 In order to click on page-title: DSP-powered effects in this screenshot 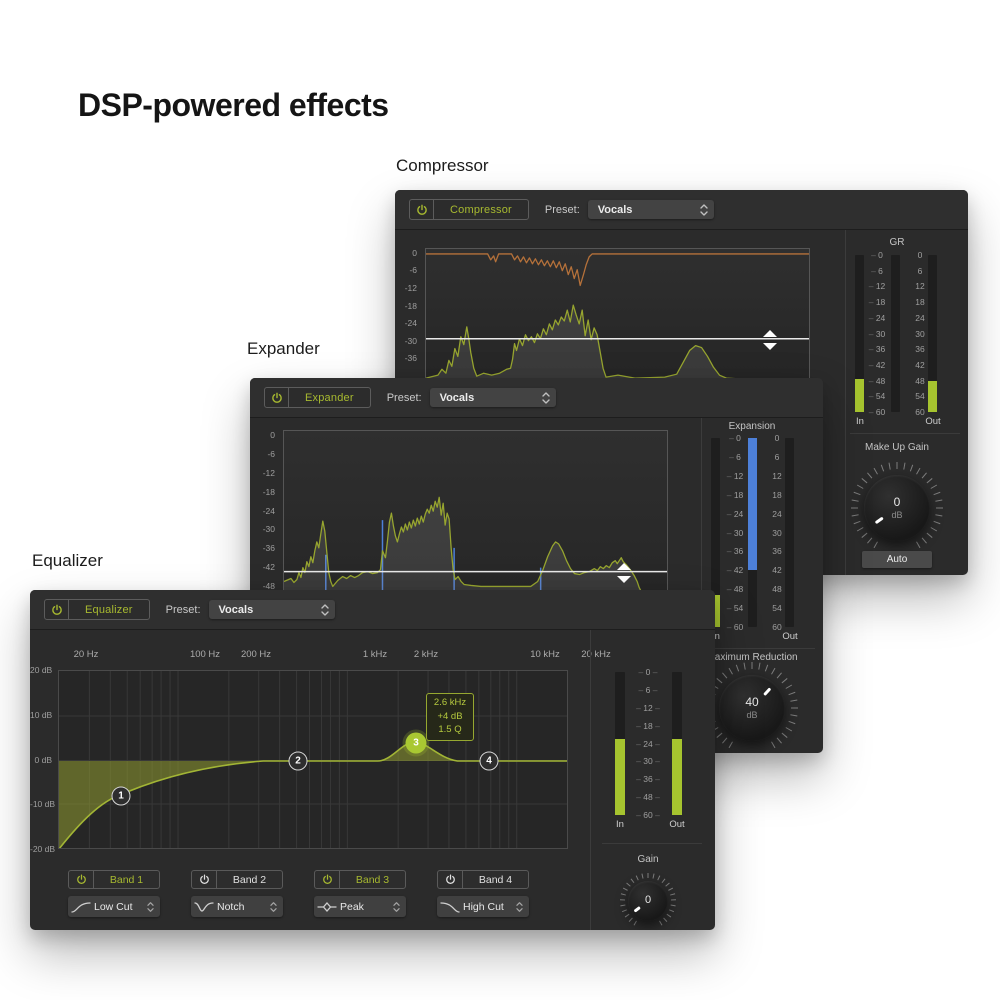, I will do `click(233, 105)`.